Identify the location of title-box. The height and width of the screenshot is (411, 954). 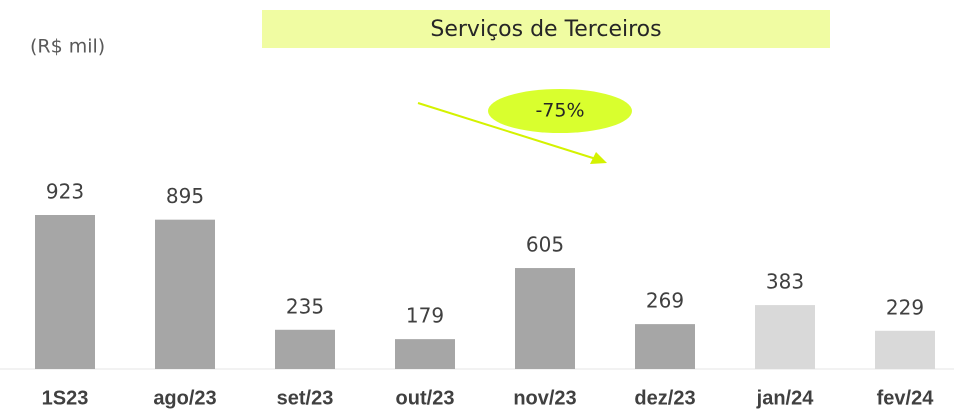
(546, 29).